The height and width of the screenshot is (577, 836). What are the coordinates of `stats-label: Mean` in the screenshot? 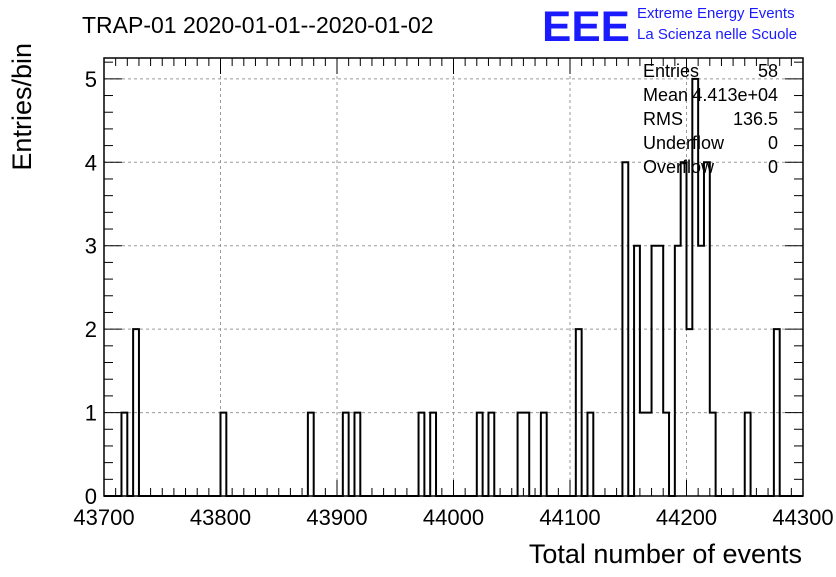 It's located at (665, 95).